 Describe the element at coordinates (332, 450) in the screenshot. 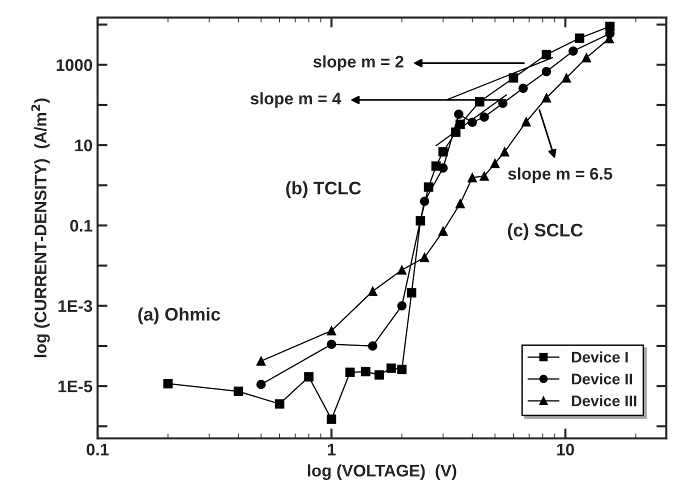

I see `x-tick-label: 1` at that location.